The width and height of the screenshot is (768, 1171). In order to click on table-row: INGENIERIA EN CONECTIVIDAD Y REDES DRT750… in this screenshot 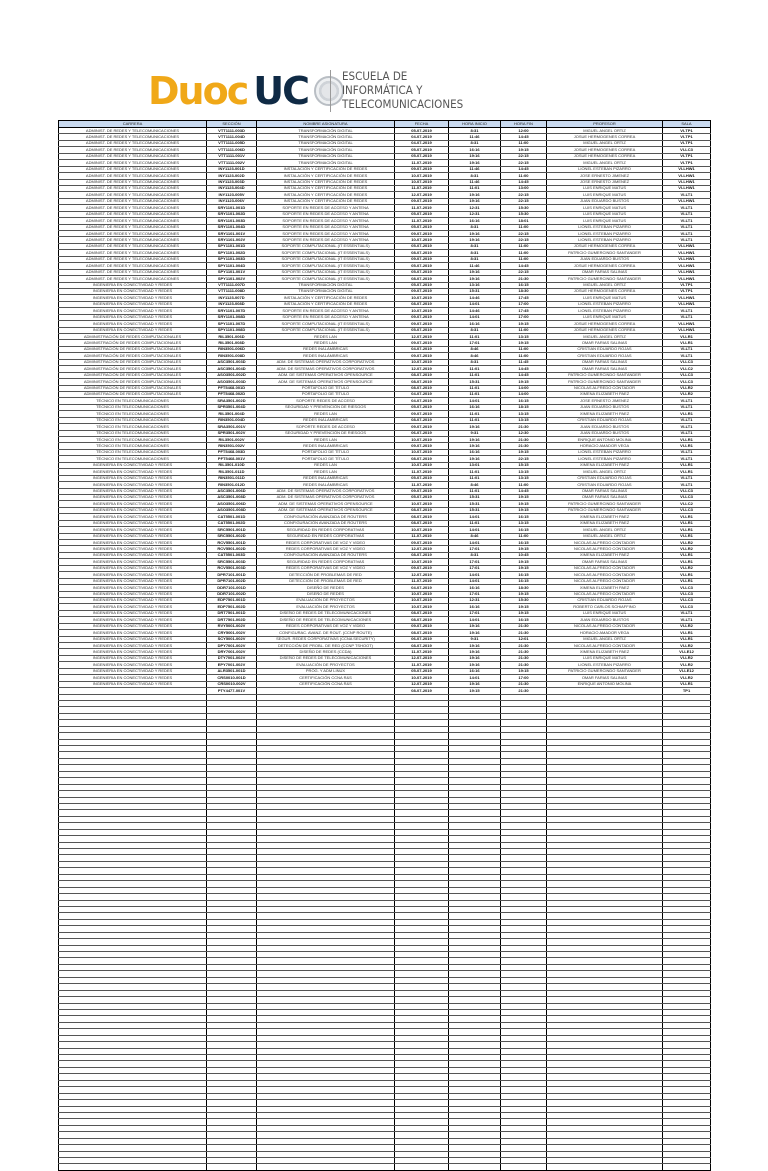, I will do `click(384, 614)`.